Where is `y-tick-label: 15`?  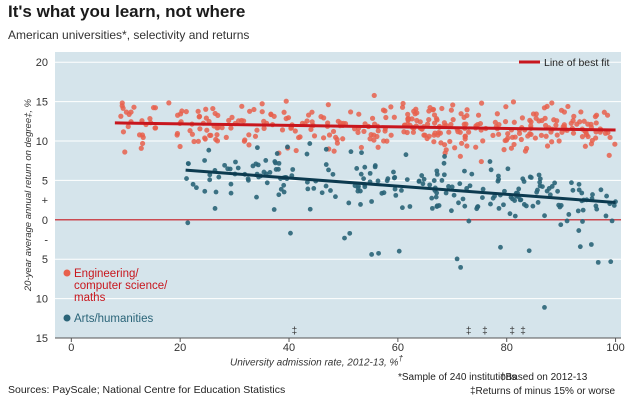
y-tick-label: 15 is located at coordinates (42, 103).